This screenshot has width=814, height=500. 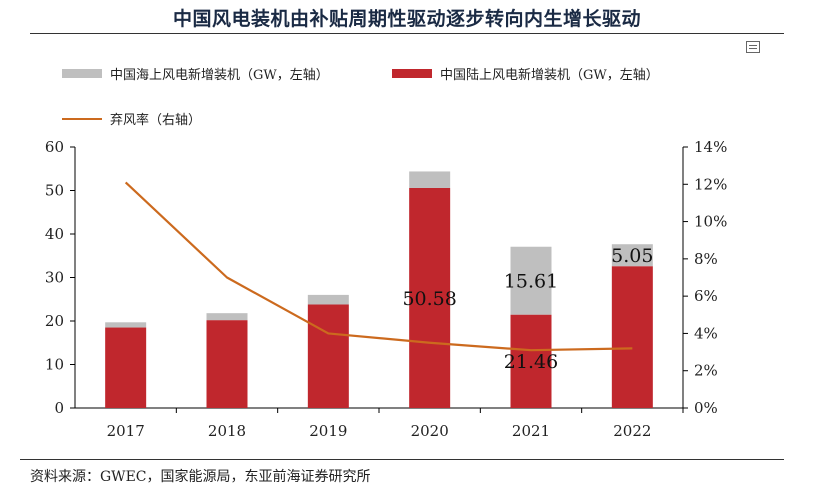 What do you see at coordinates (219, 75) in the screenshot?
I see `legend-label-offshore: 中国海上风电新增装机（GW，左轴）` at bounding box center [219, 75].